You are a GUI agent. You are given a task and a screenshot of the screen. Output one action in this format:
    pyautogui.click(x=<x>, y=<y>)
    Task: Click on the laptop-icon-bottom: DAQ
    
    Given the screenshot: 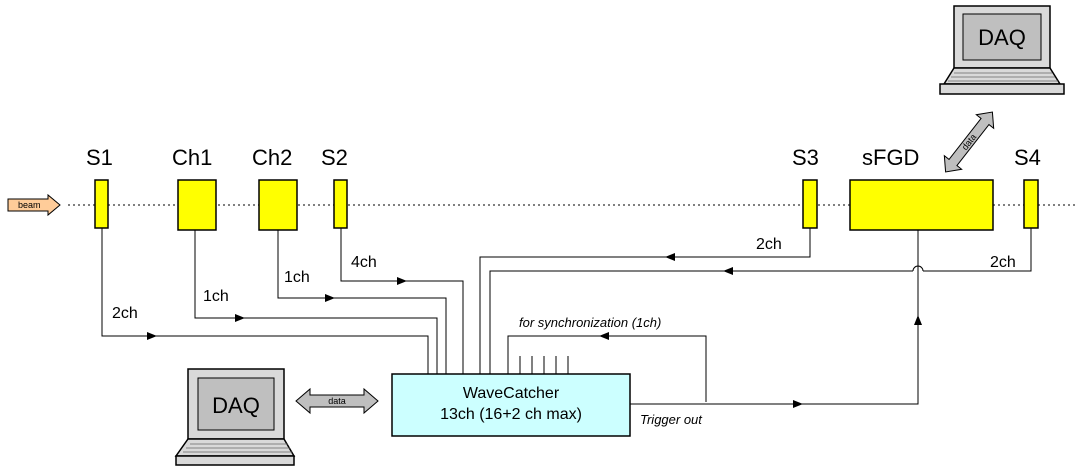 What is the action you would take?
    pyautogui.click(x=235, y=417)
    